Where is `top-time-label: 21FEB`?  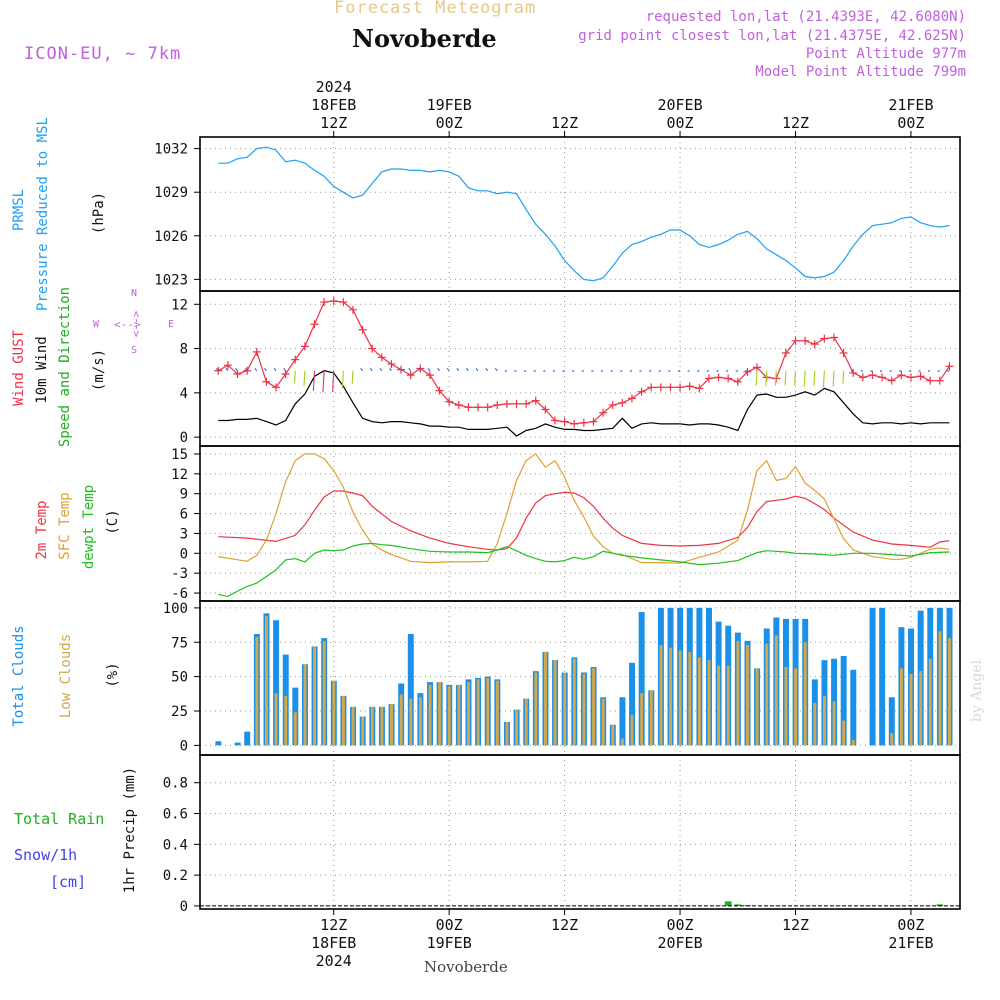
top-time-label: 21FEB is located at coordinates (910, 105).